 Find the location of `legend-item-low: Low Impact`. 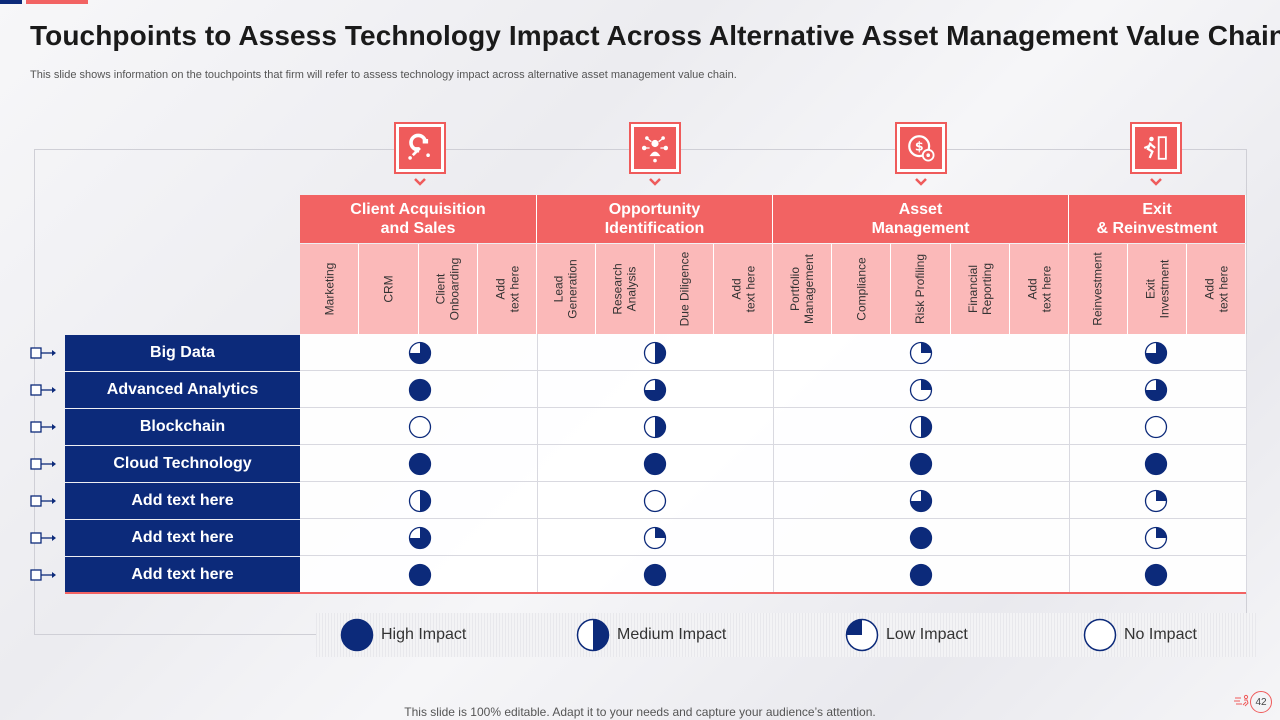

legend-item-low: Low Impact is located at coordinates (906, 635).